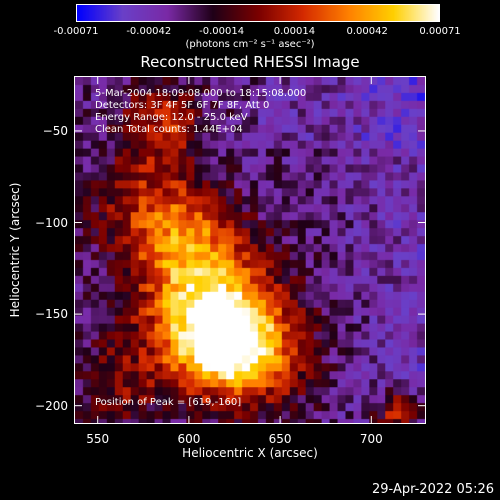  I want to click on plot-title: Reconstructed RHESSI Image, so click(250, 62).